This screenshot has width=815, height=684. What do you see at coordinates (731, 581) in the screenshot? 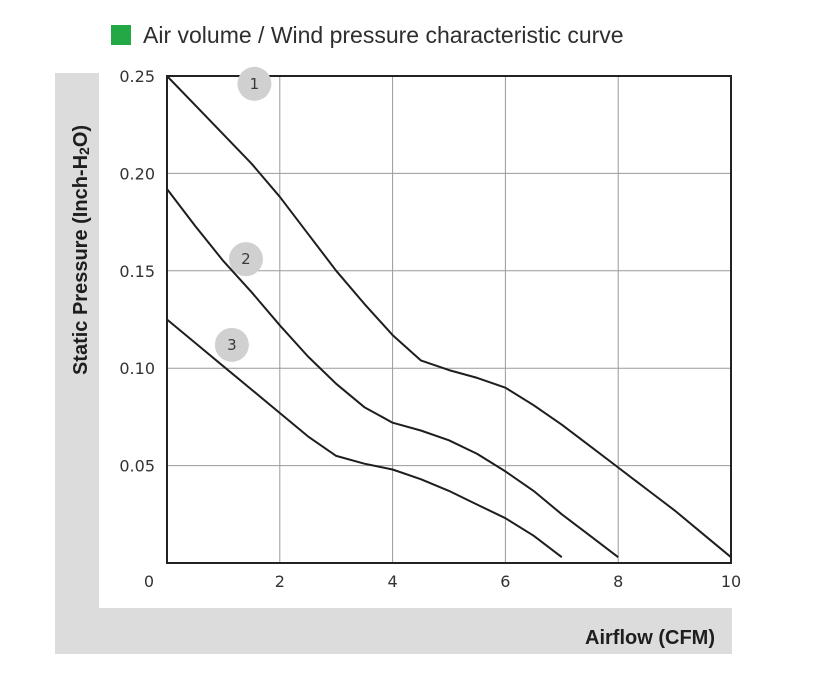
I see `x-tick-label: 10` at bounding box center [731, 581].